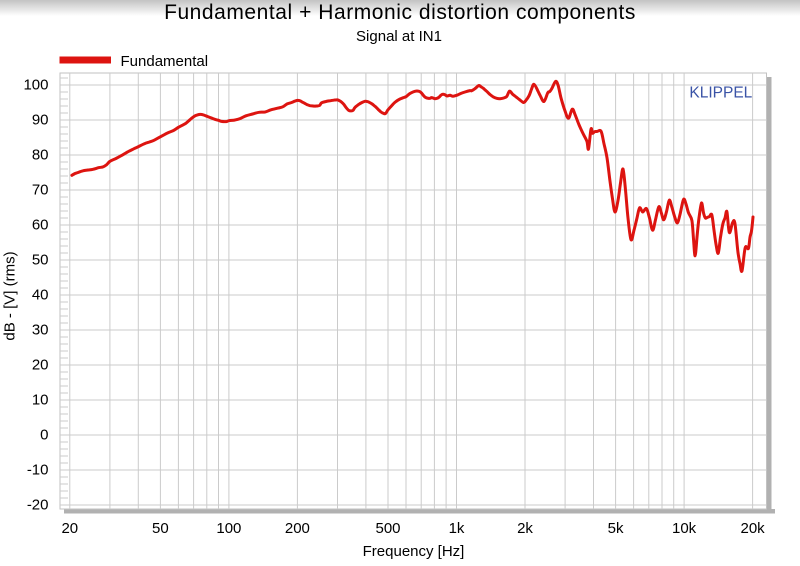  Describe the element at coordinates (44, 434) in the screenshot. I see `svg-text: 0` at that location.